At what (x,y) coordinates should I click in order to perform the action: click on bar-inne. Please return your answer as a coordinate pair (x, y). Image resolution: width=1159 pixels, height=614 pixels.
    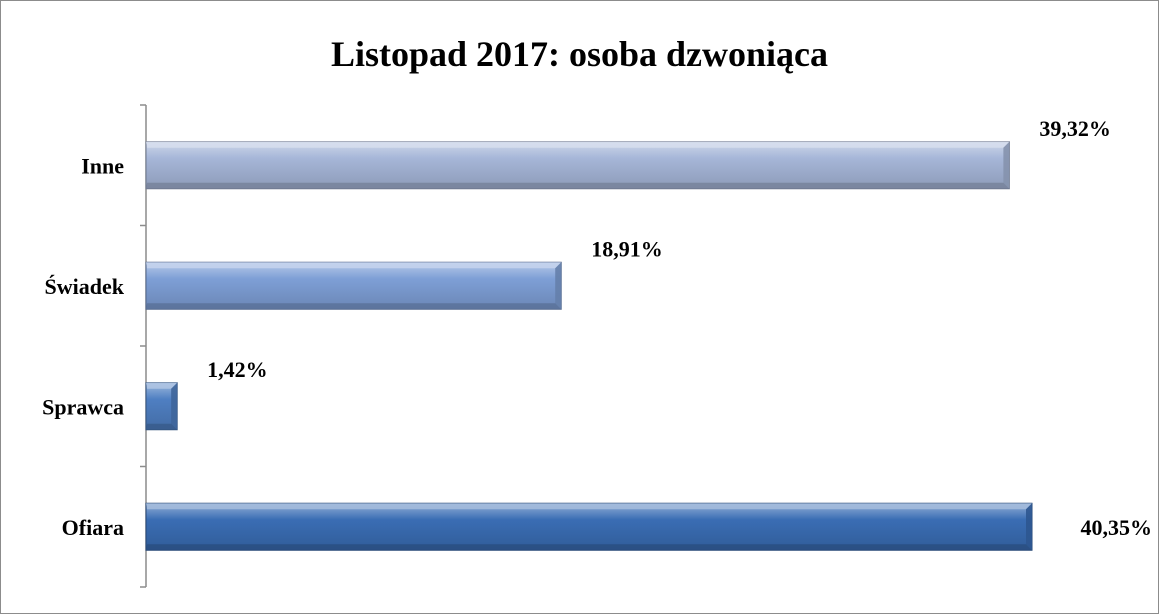
    Looking at the image, I should click on (577, 165).